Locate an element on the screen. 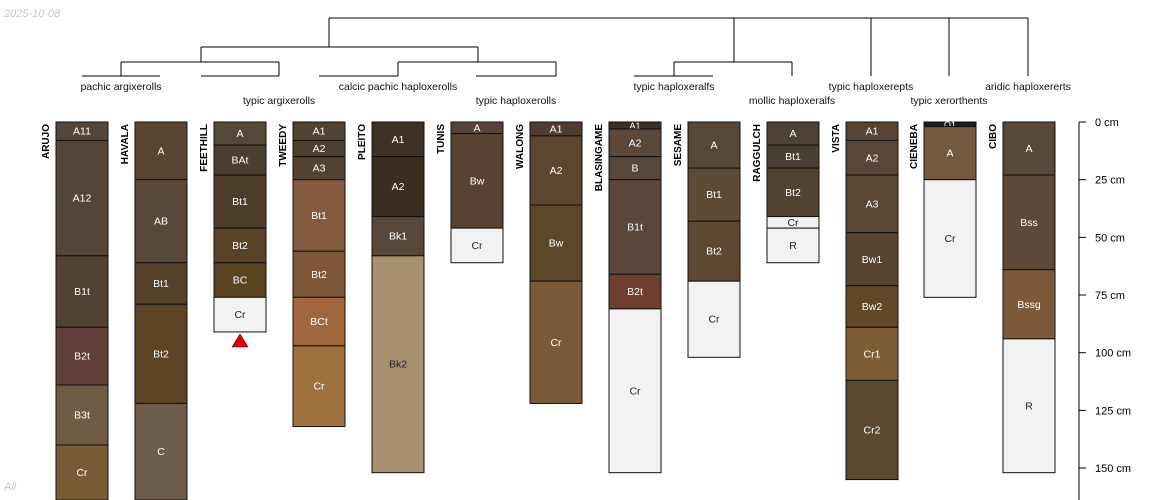 Image resolution: width=1150 pixels, height=500 pixels. horizon-ab is located at coordinates (161, 221).